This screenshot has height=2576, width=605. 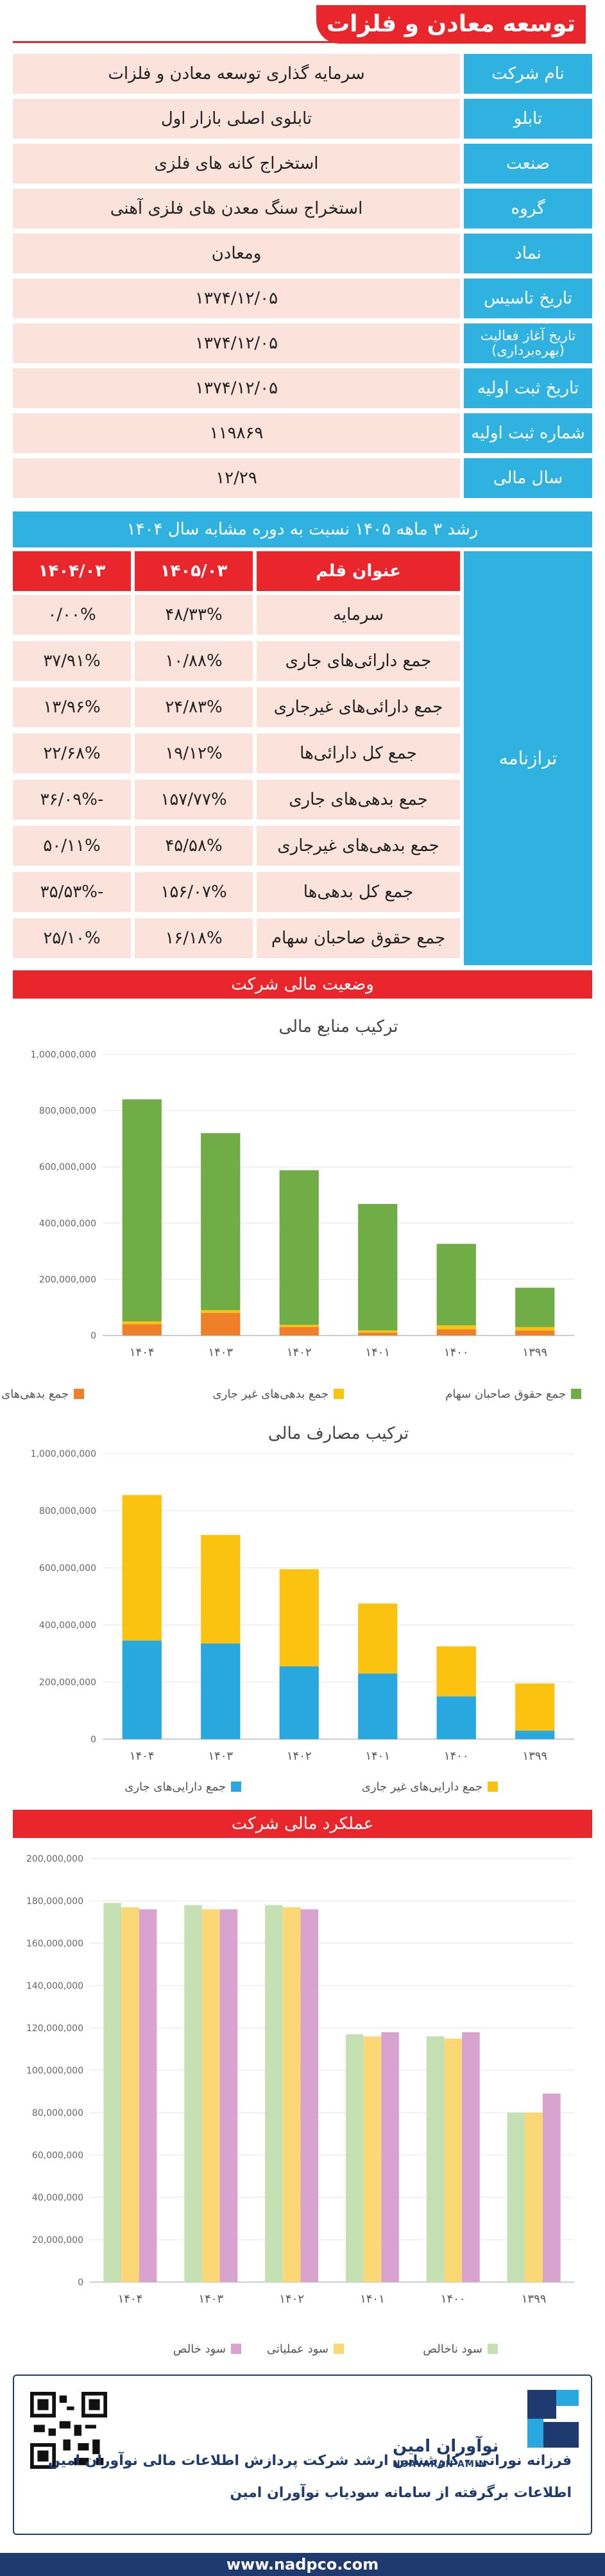 What do you see at coordinates (67, 1167) in the screenshot?
I see `y-tick-label: 600,000,000` at bounding box center [67, 1167].